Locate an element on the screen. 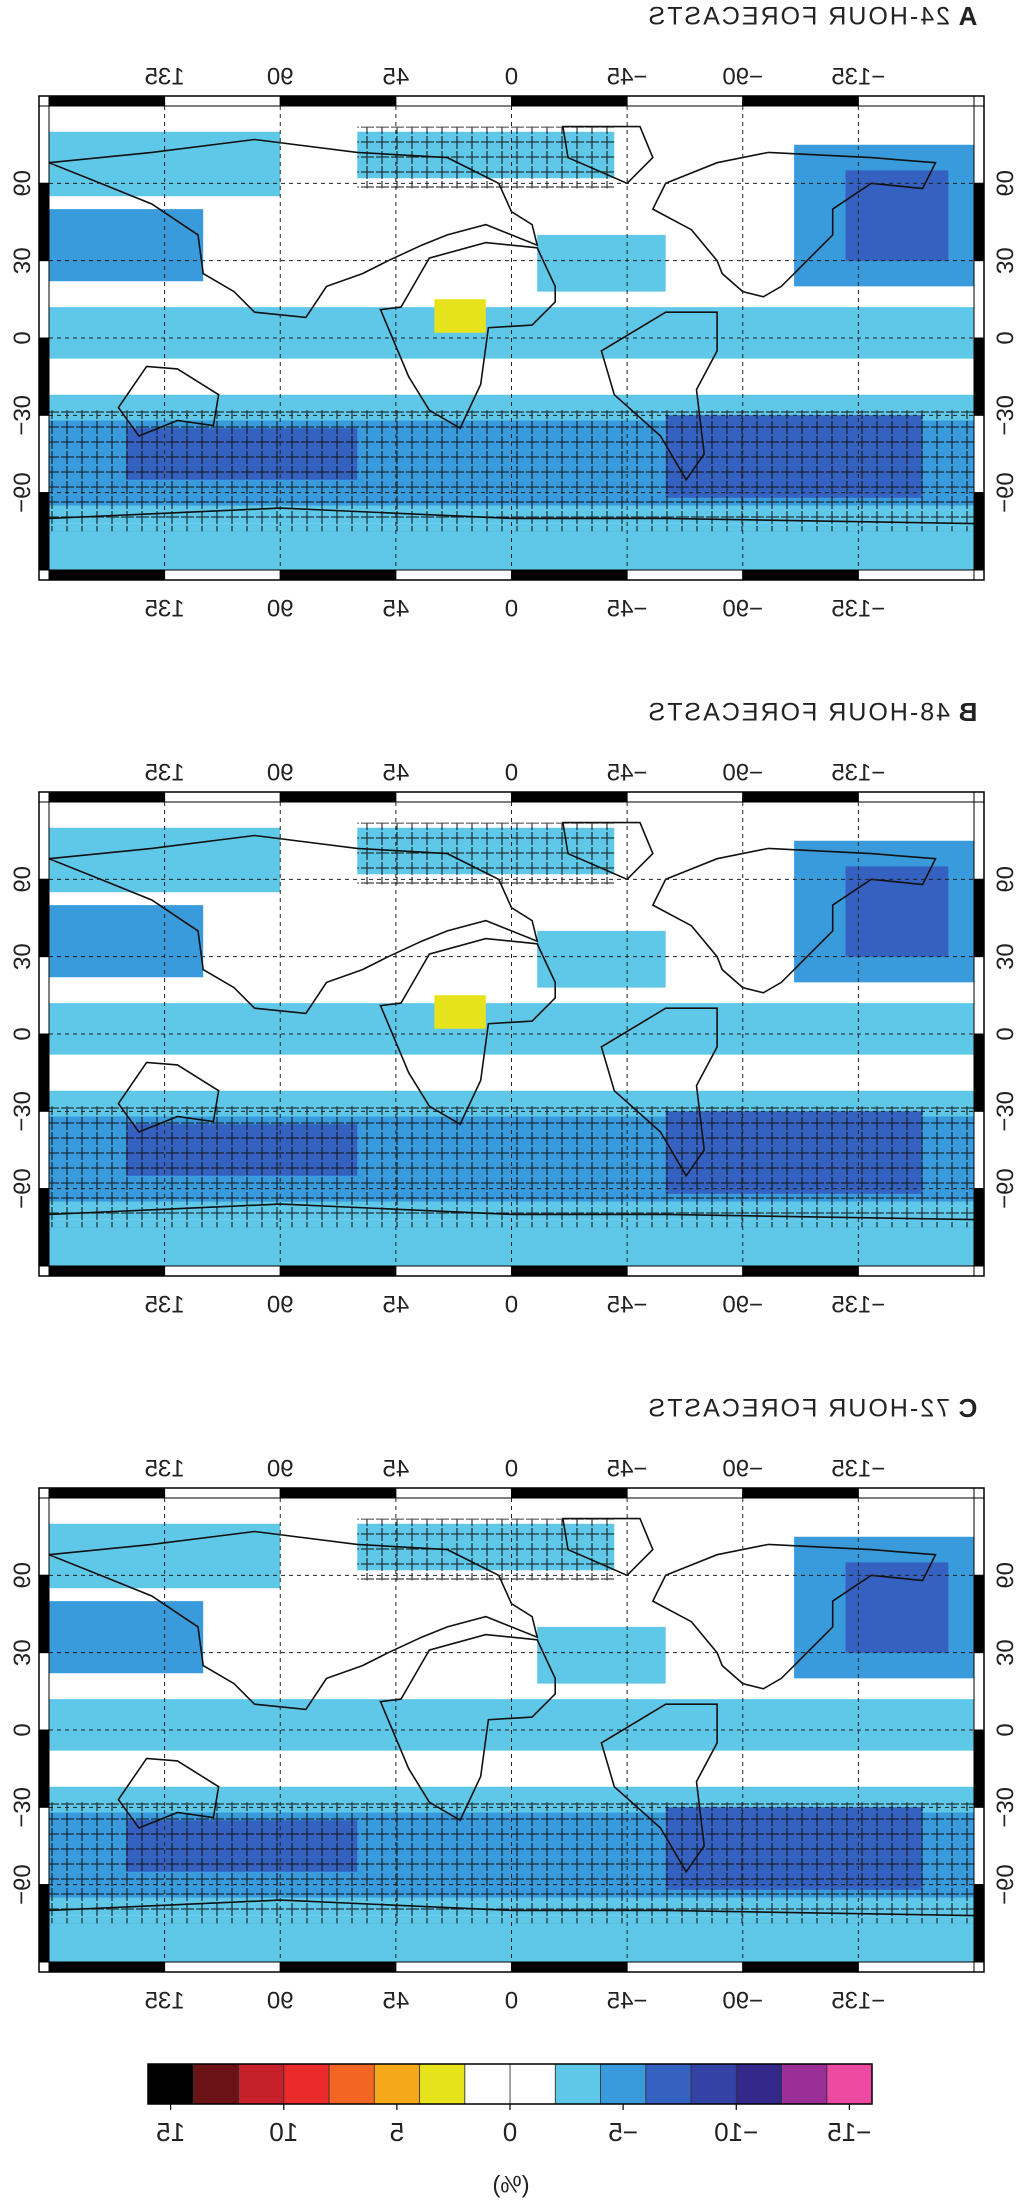  panel-label: C is located at coordinates (967, 1408).